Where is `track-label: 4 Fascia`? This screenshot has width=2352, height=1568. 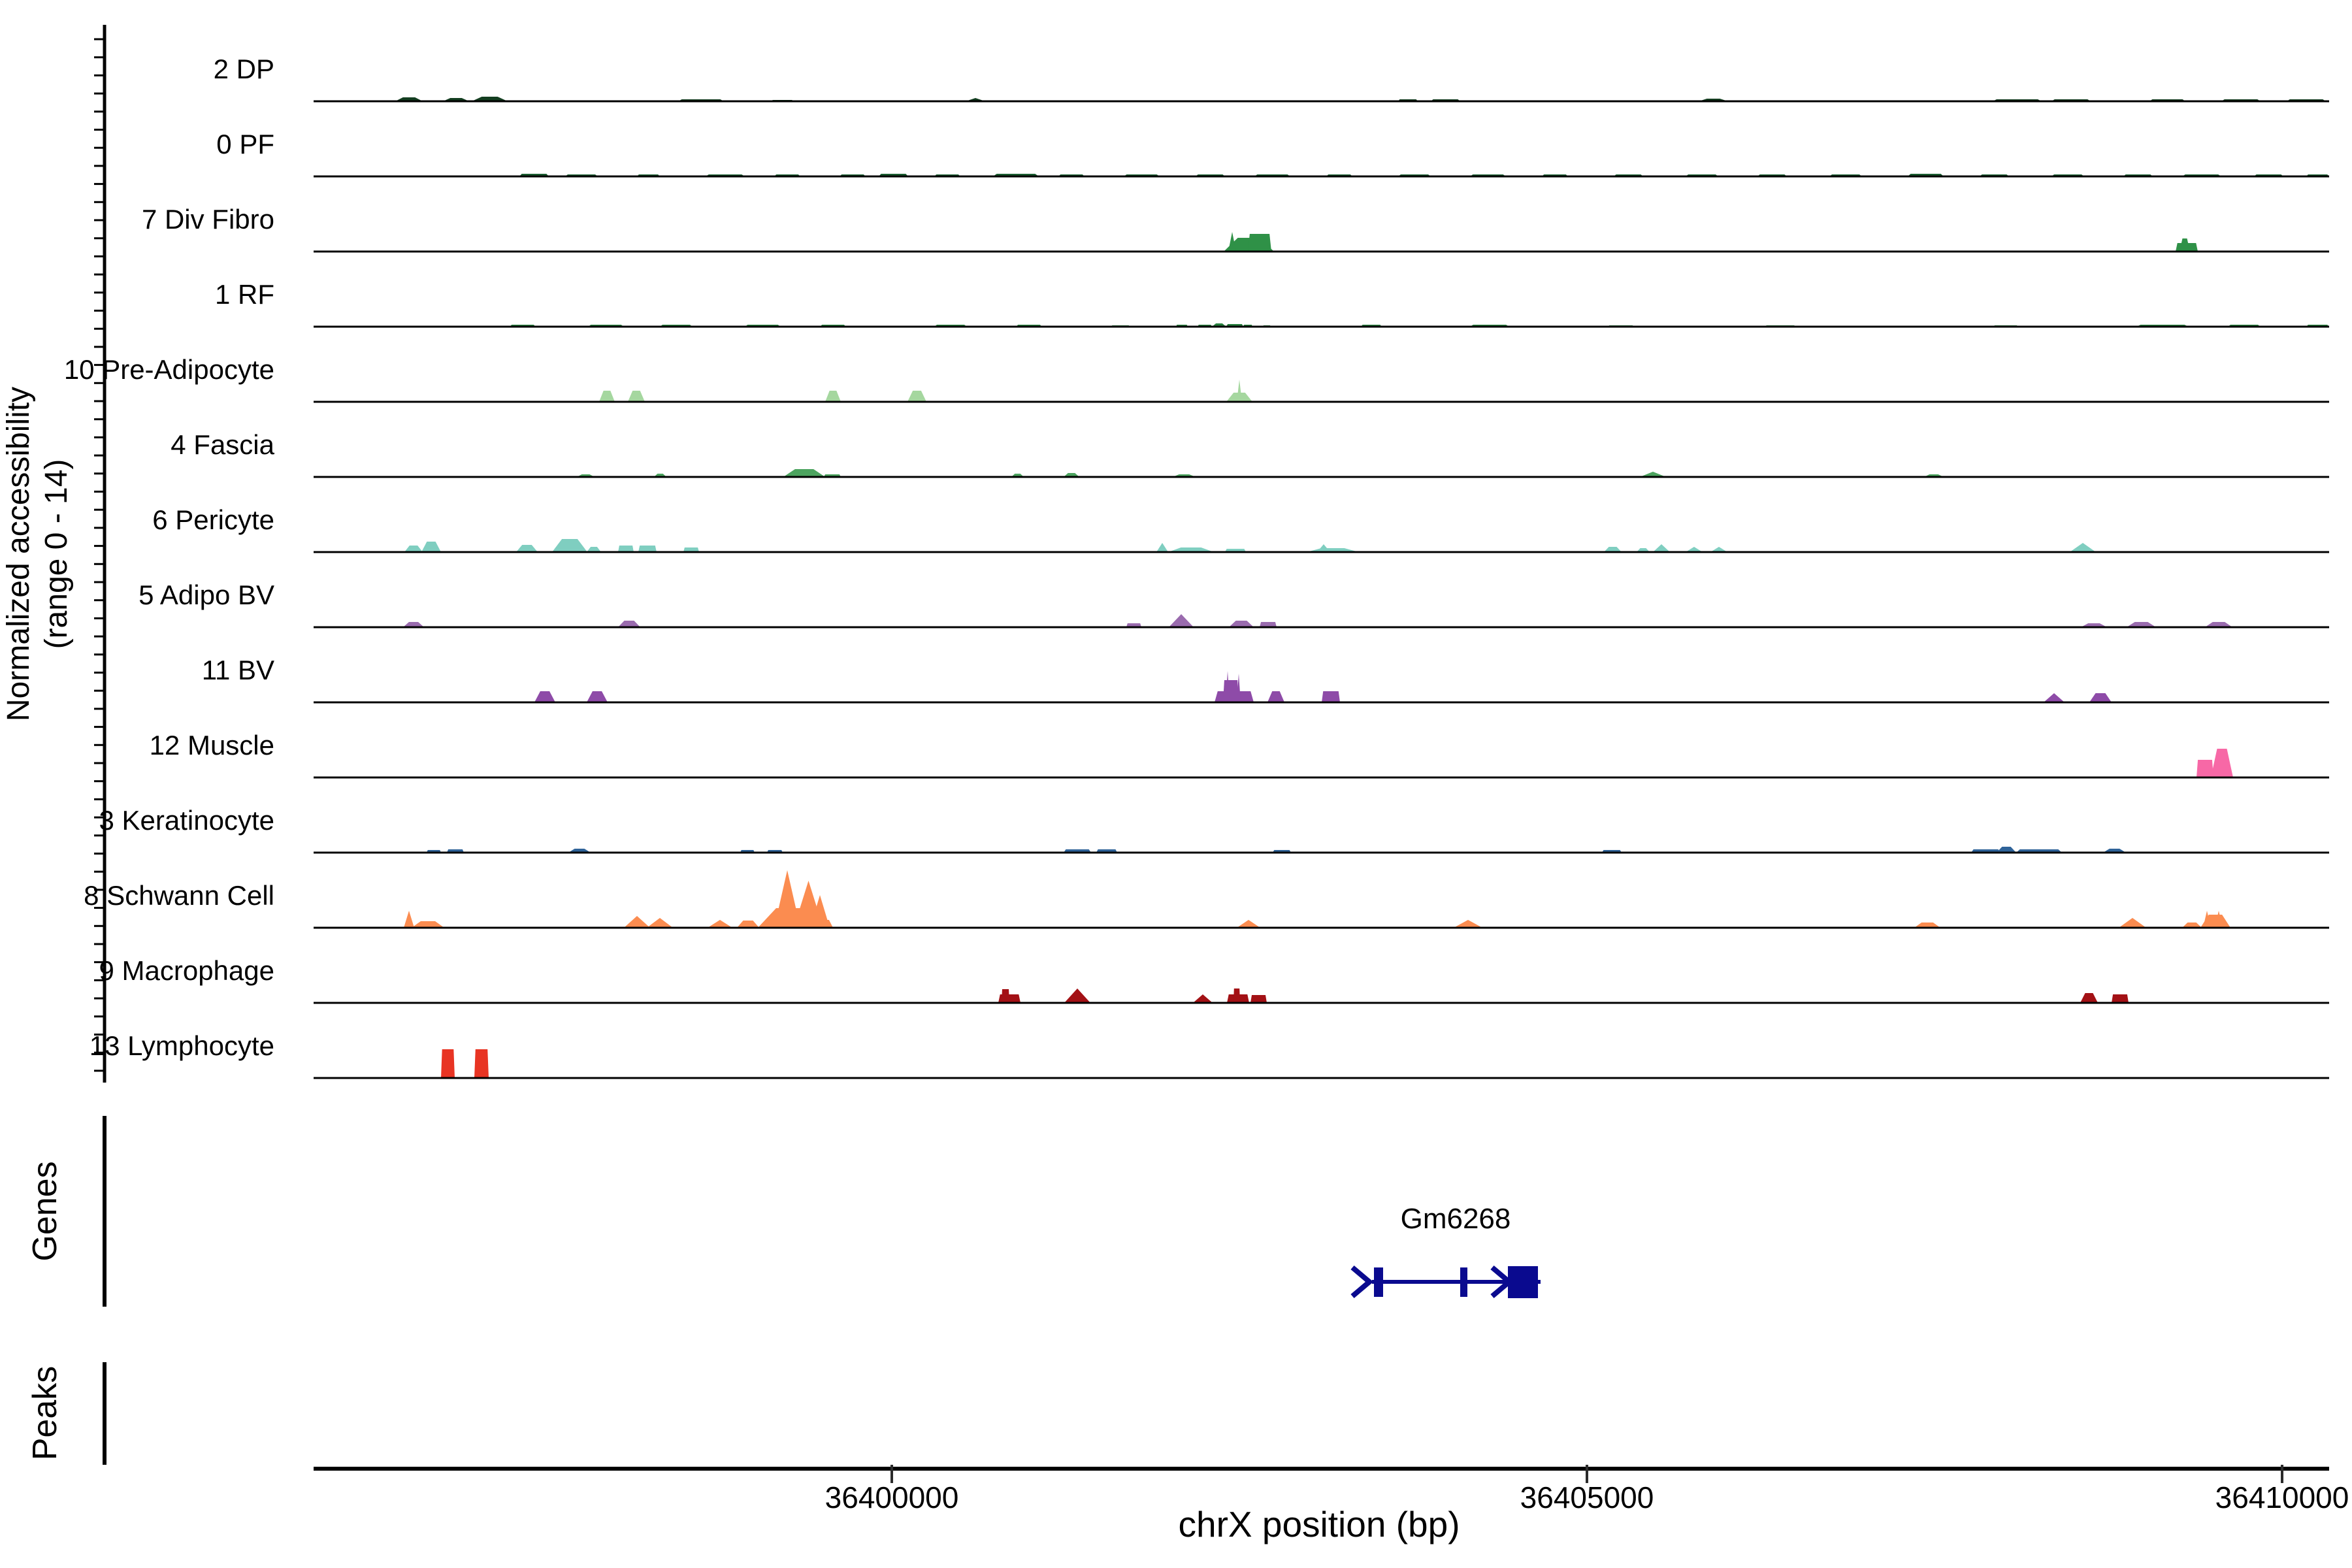
track-label: 4 Fascia is located at coordinates (222, 444).